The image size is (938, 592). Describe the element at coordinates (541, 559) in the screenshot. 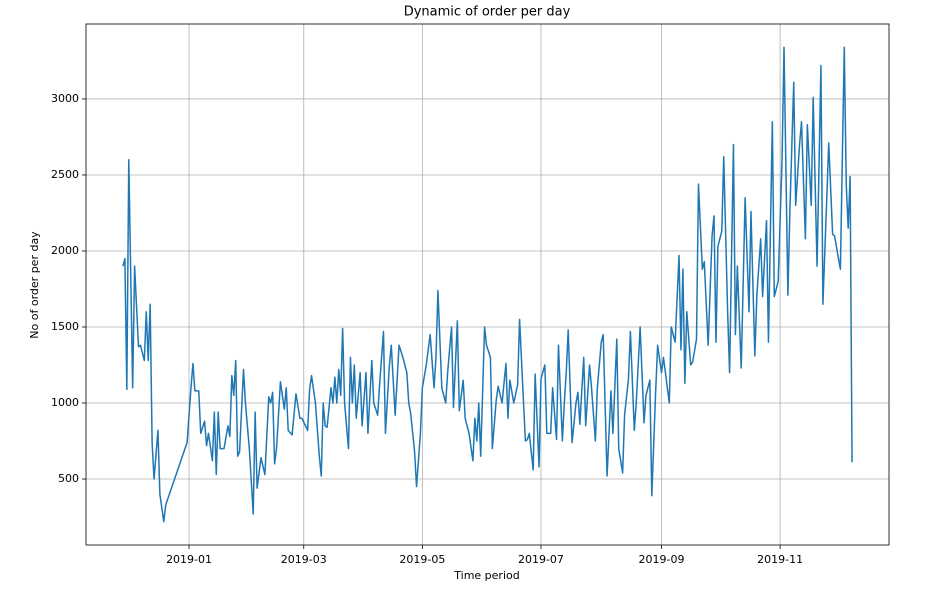

I see `x-tick-label: 2019-07` at that location.